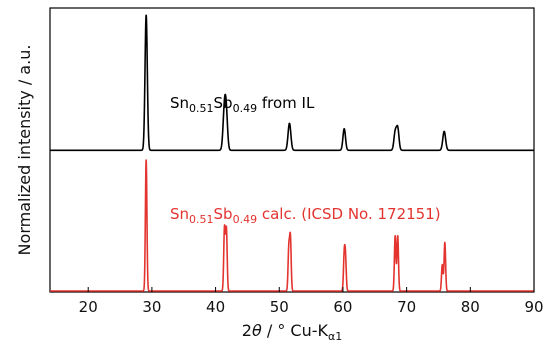  What do you see at coordinates (24, 150) in the screenshot?
I see `y-axis-title: Normalized intensity / a.u.` at bounding box center [24, 150].